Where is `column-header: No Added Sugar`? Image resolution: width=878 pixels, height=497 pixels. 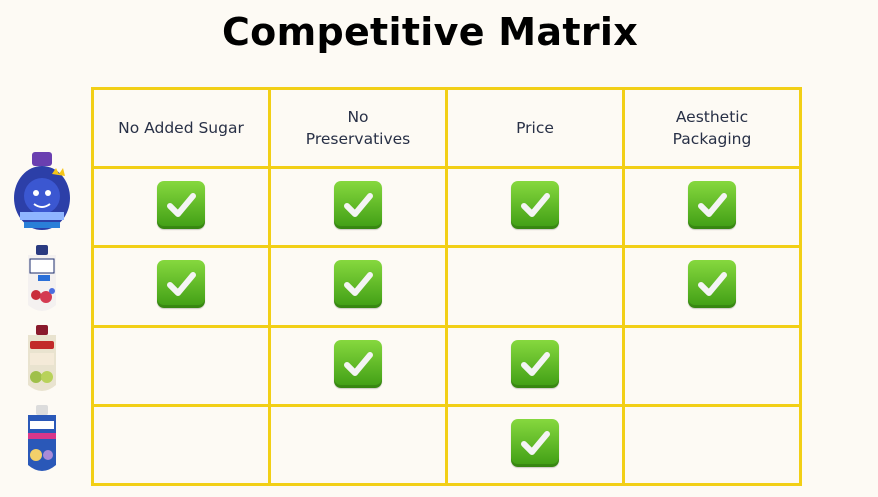
column-header: No Added Sugar is located at coordinates (181, 128).